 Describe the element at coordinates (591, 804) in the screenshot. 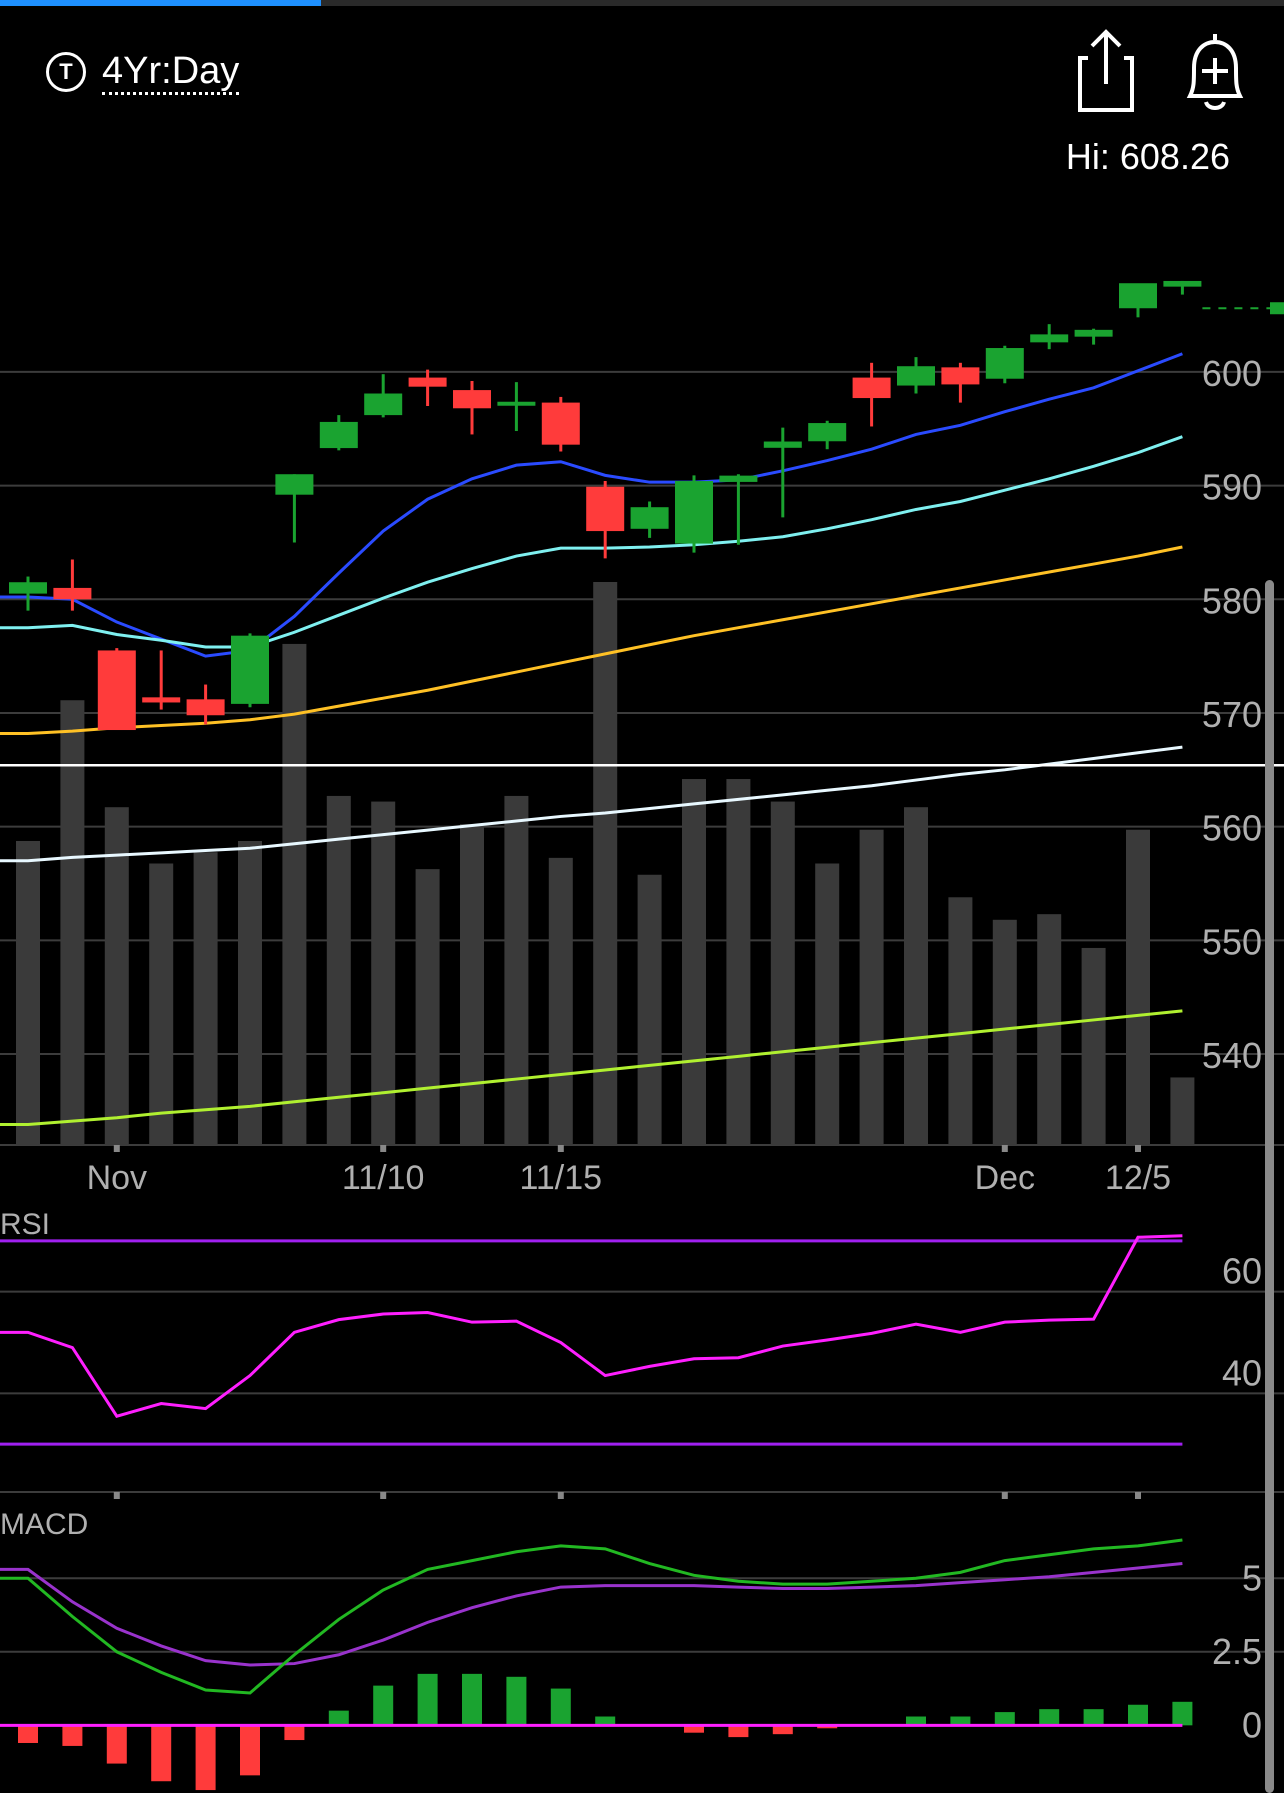

I see `sma-100-line` at that location.